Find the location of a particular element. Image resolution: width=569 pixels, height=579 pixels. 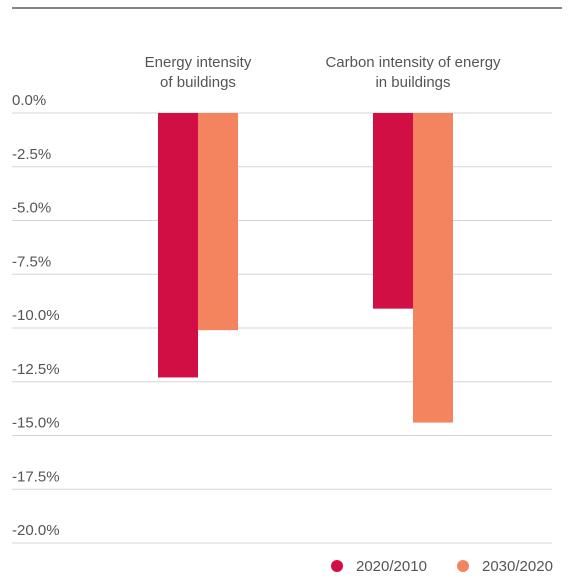

y-tick-label: -10.0% is located at coordinates (36, 315).